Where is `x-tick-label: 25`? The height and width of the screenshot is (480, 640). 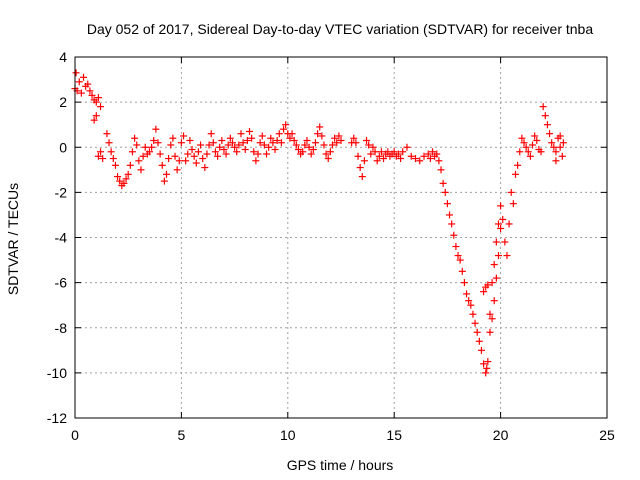
x-tick-label: 25 is located at coordinates (607, 435).